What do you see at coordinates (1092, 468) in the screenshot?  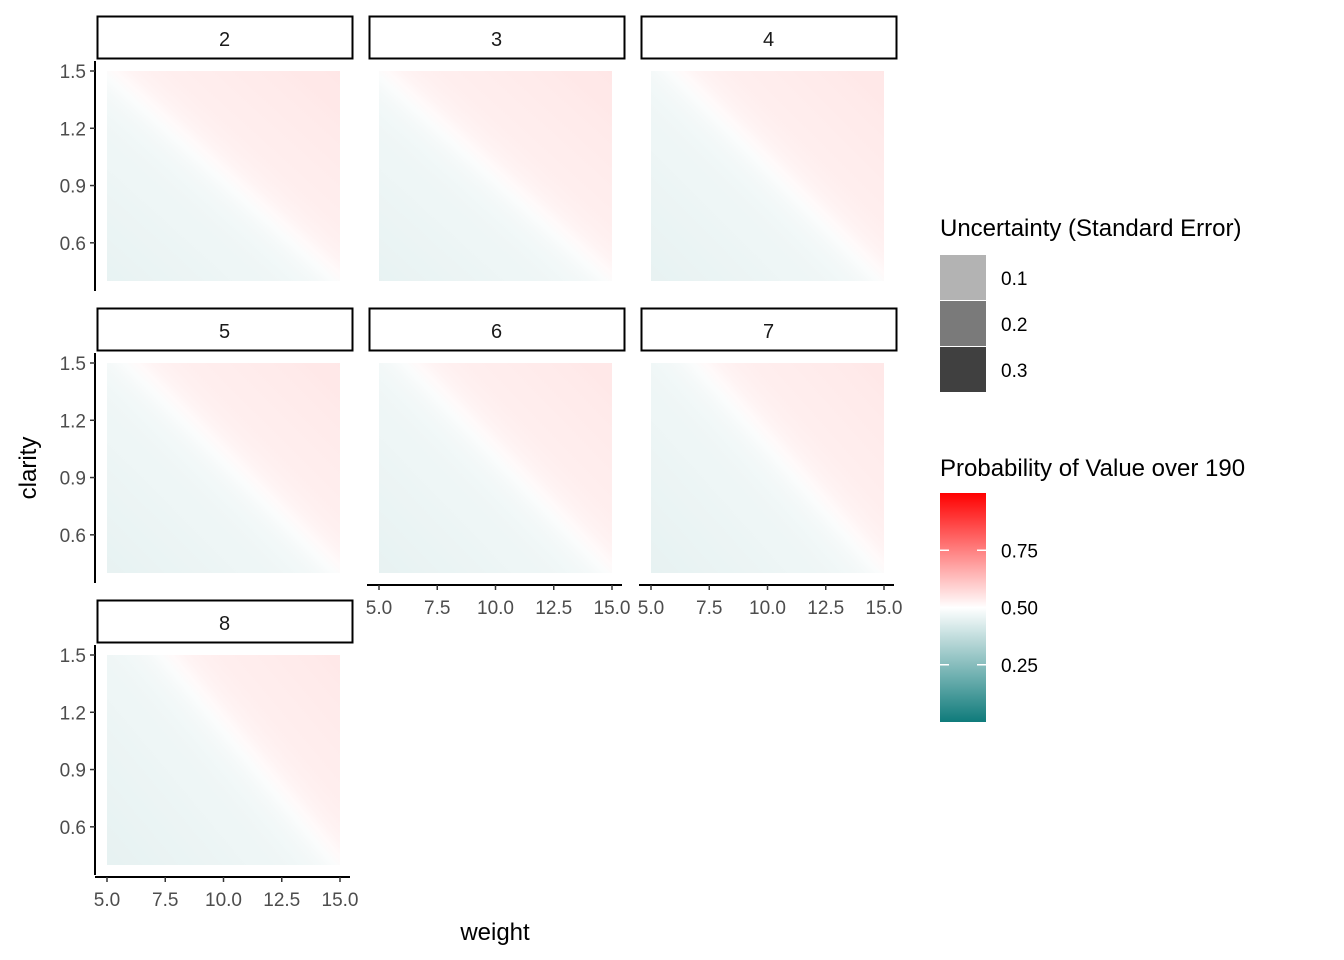 I see `probability-legend-title: Probability of Value over 190` at bounding box center [1092, 468].